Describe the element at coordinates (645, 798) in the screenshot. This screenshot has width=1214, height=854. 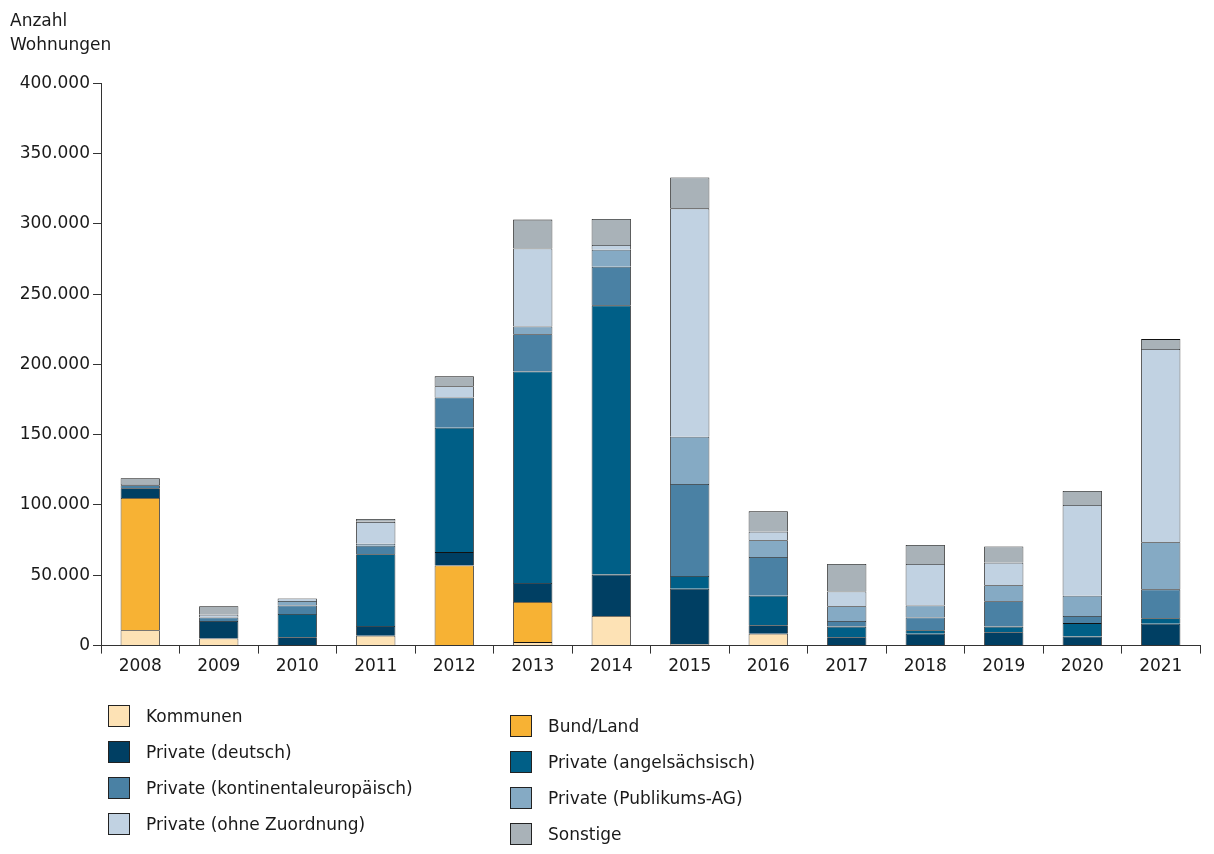
I see `legend-label: Private (Publikums-AG)` at that location.